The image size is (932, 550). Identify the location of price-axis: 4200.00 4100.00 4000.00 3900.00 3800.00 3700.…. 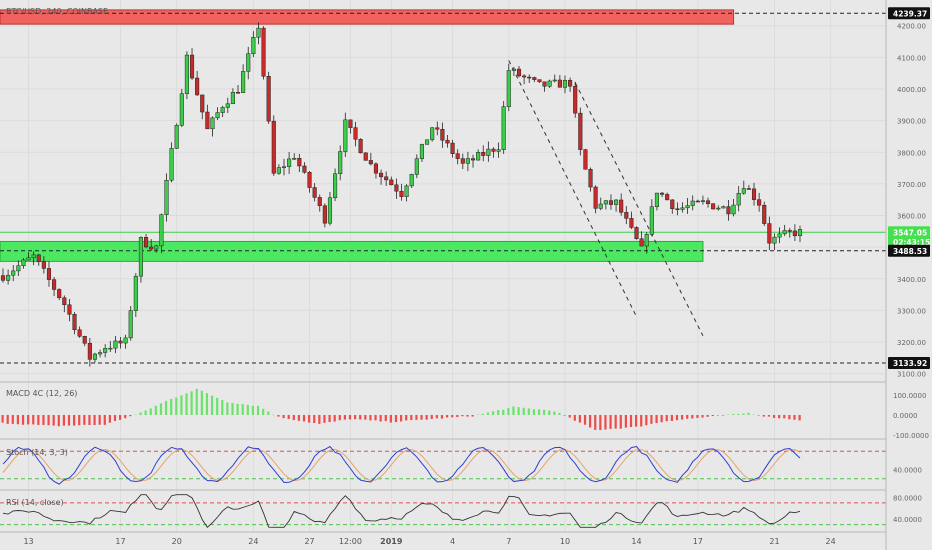
(909, 193).